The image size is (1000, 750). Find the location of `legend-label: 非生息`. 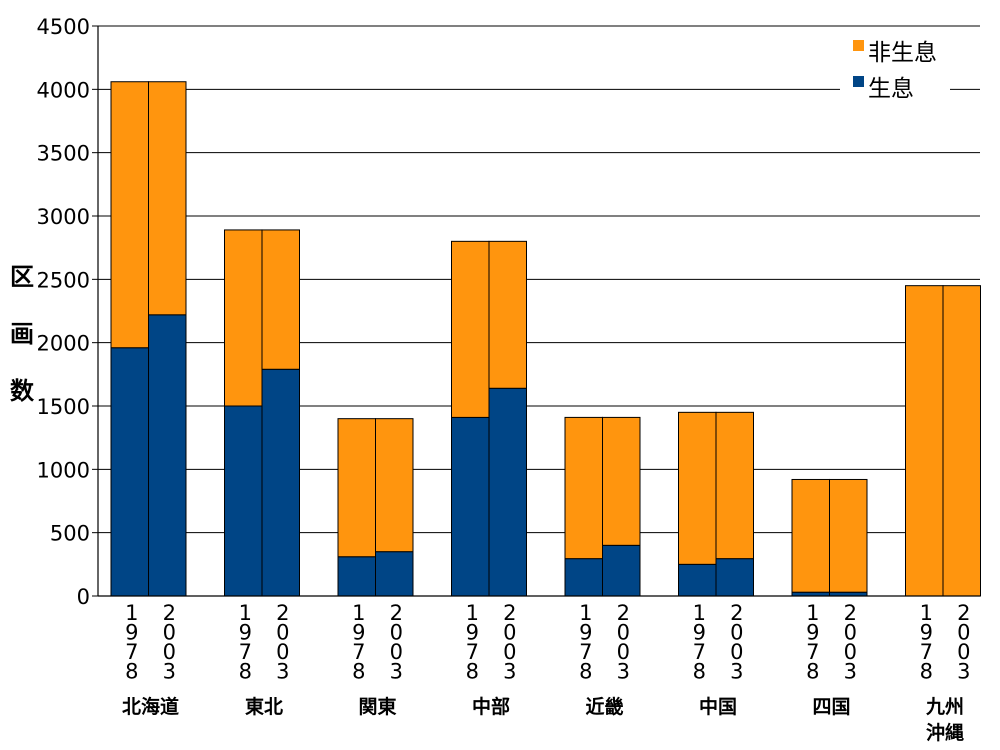

legend-label: 非生息 is located at coordinates (902, 53).